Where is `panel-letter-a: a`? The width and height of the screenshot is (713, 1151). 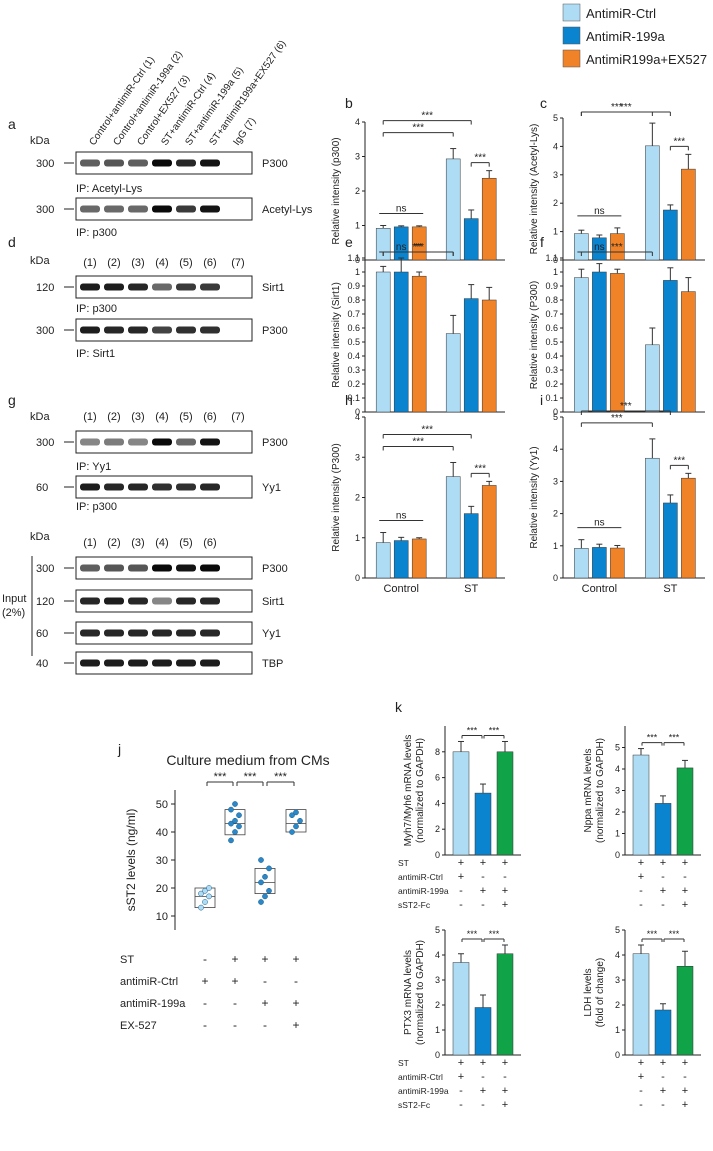 panel-letter-a: a is located at coordinates (12, 124).